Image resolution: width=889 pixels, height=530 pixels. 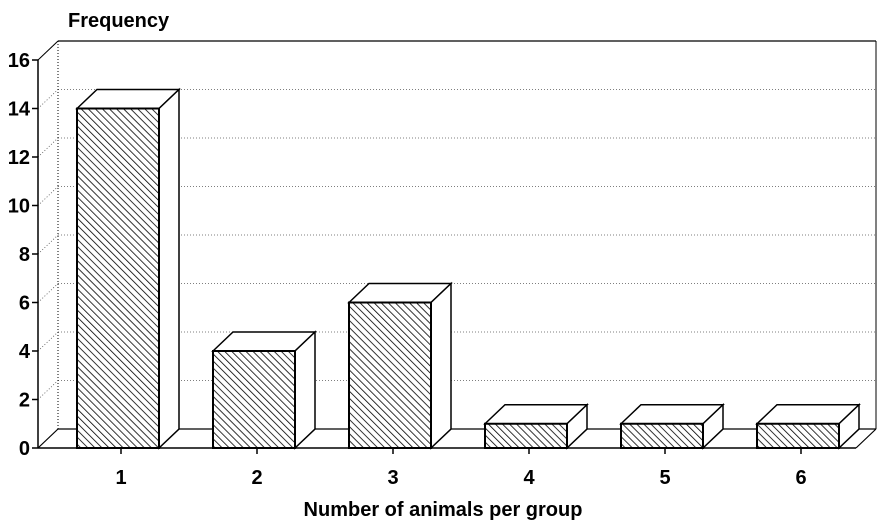 What do you see at coordinates (48, 438) in the screenshot?
I see `floor-left-edge` at bounding box center [48, 438].